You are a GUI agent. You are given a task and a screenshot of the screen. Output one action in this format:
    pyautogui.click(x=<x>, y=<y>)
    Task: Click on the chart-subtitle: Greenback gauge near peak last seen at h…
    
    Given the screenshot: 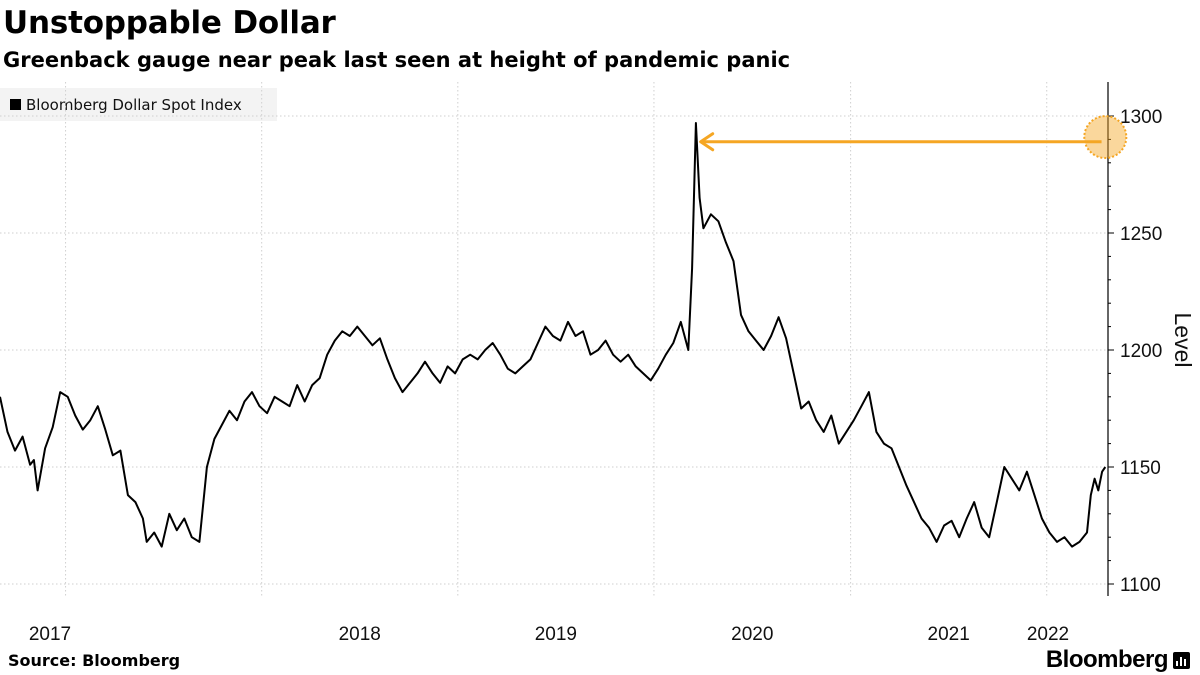 What is the action you would take?
    pyautogui.click(x=397, y=60)
    